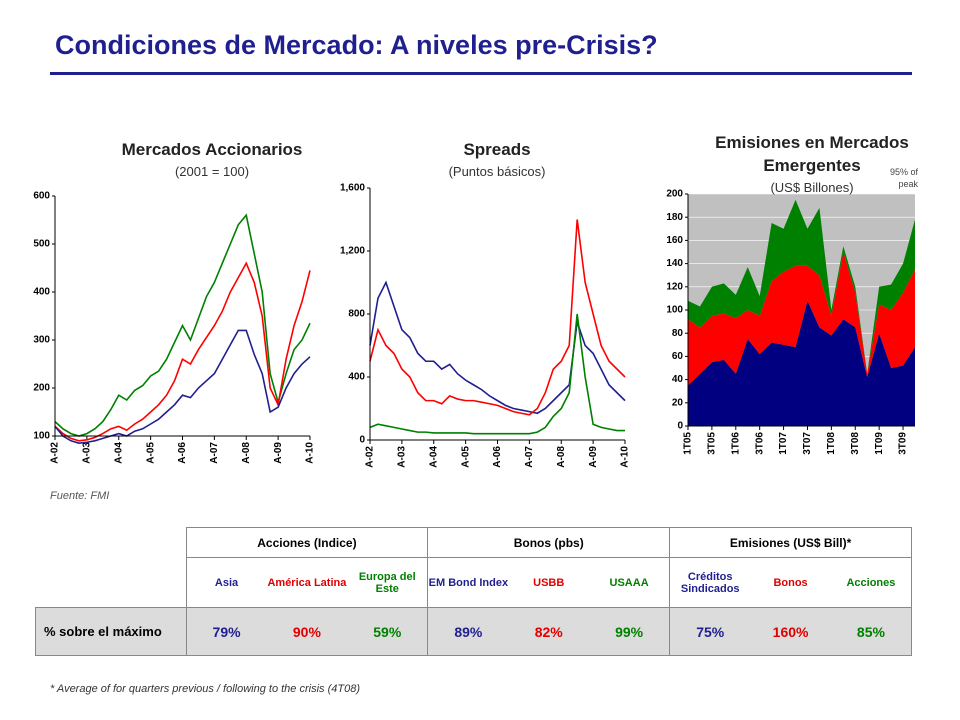 The height and width of the screenshot is (720, 960). I want to click on column-header: Europa del Este, so click(388, 582).